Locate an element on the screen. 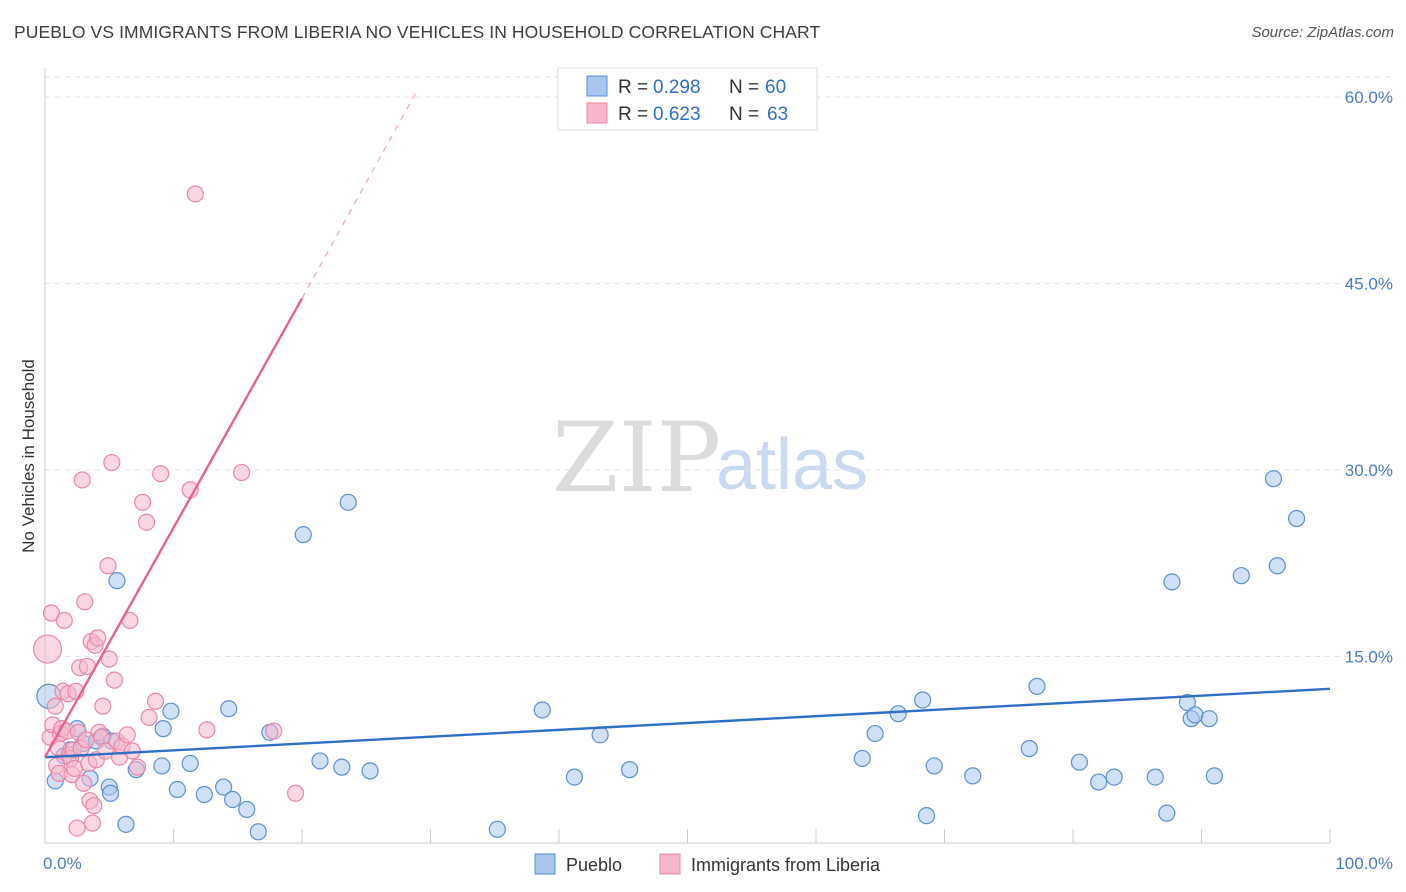 The image size is (1406, 892). legend-r-label-1: R = is located at coordinates (633, 87).